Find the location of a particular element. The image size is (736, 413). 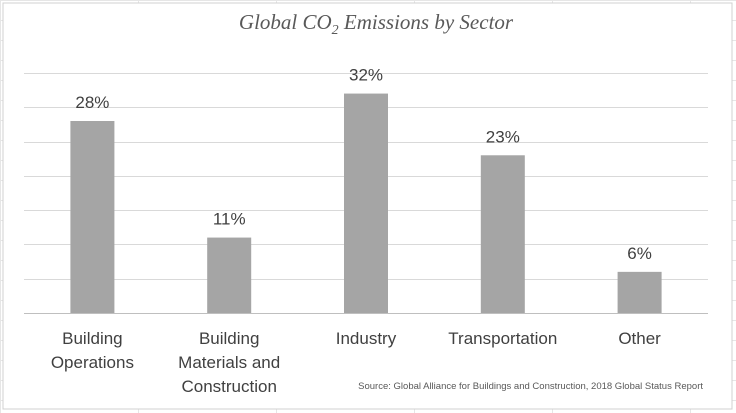

chart-title: Global CO2 Emissions by Sector is located at coordinates (376, 24).